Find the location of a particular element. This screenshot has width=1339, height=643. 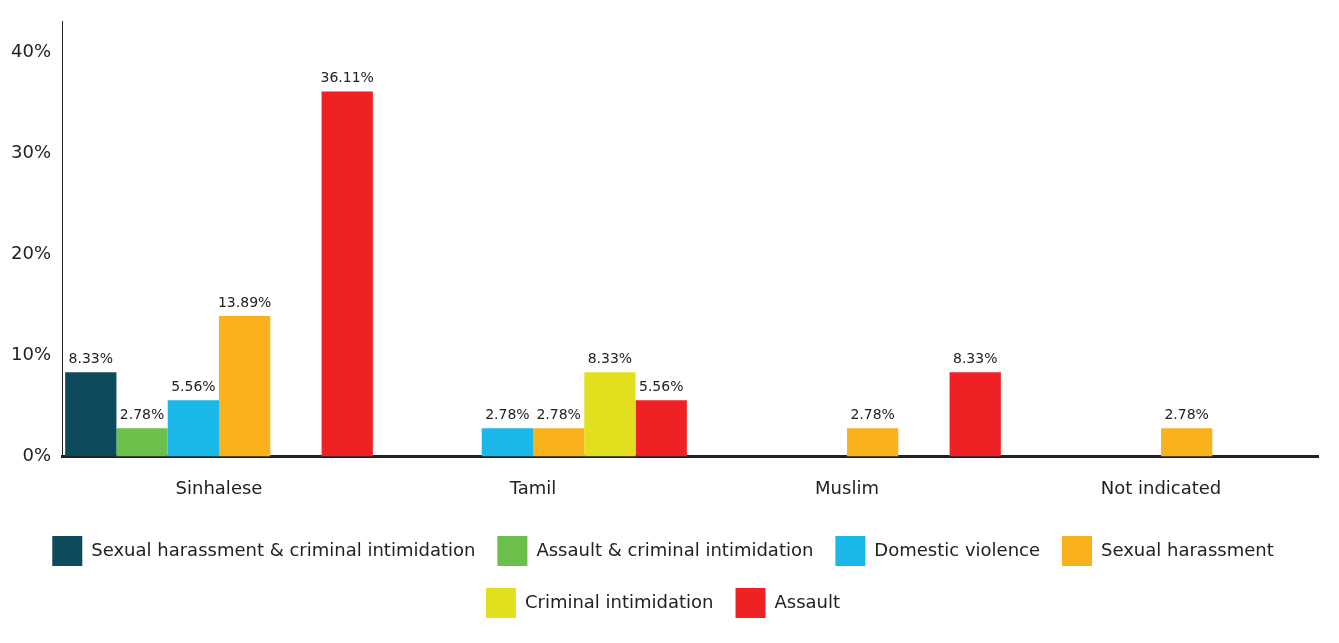

legend-label: Assault & criminal intimidation is located at coordinates (675, 549).